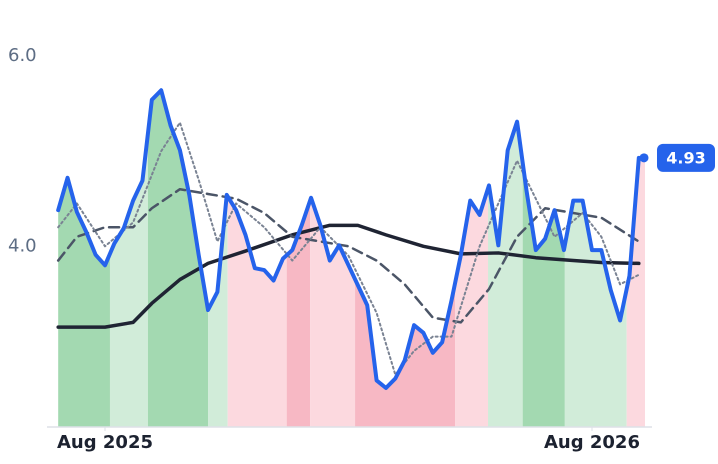 The width and height of the screenshot is (718, 464). Describe the element at coordinates (644, 158) in the screenshot. I see `last-point` at that location.